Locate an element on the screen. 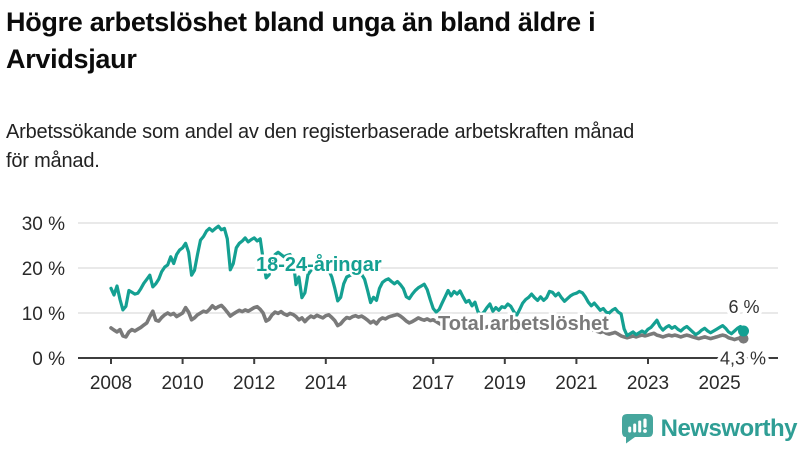  x-tick-label-2010: 2010 is located at coordinates (182, 383).